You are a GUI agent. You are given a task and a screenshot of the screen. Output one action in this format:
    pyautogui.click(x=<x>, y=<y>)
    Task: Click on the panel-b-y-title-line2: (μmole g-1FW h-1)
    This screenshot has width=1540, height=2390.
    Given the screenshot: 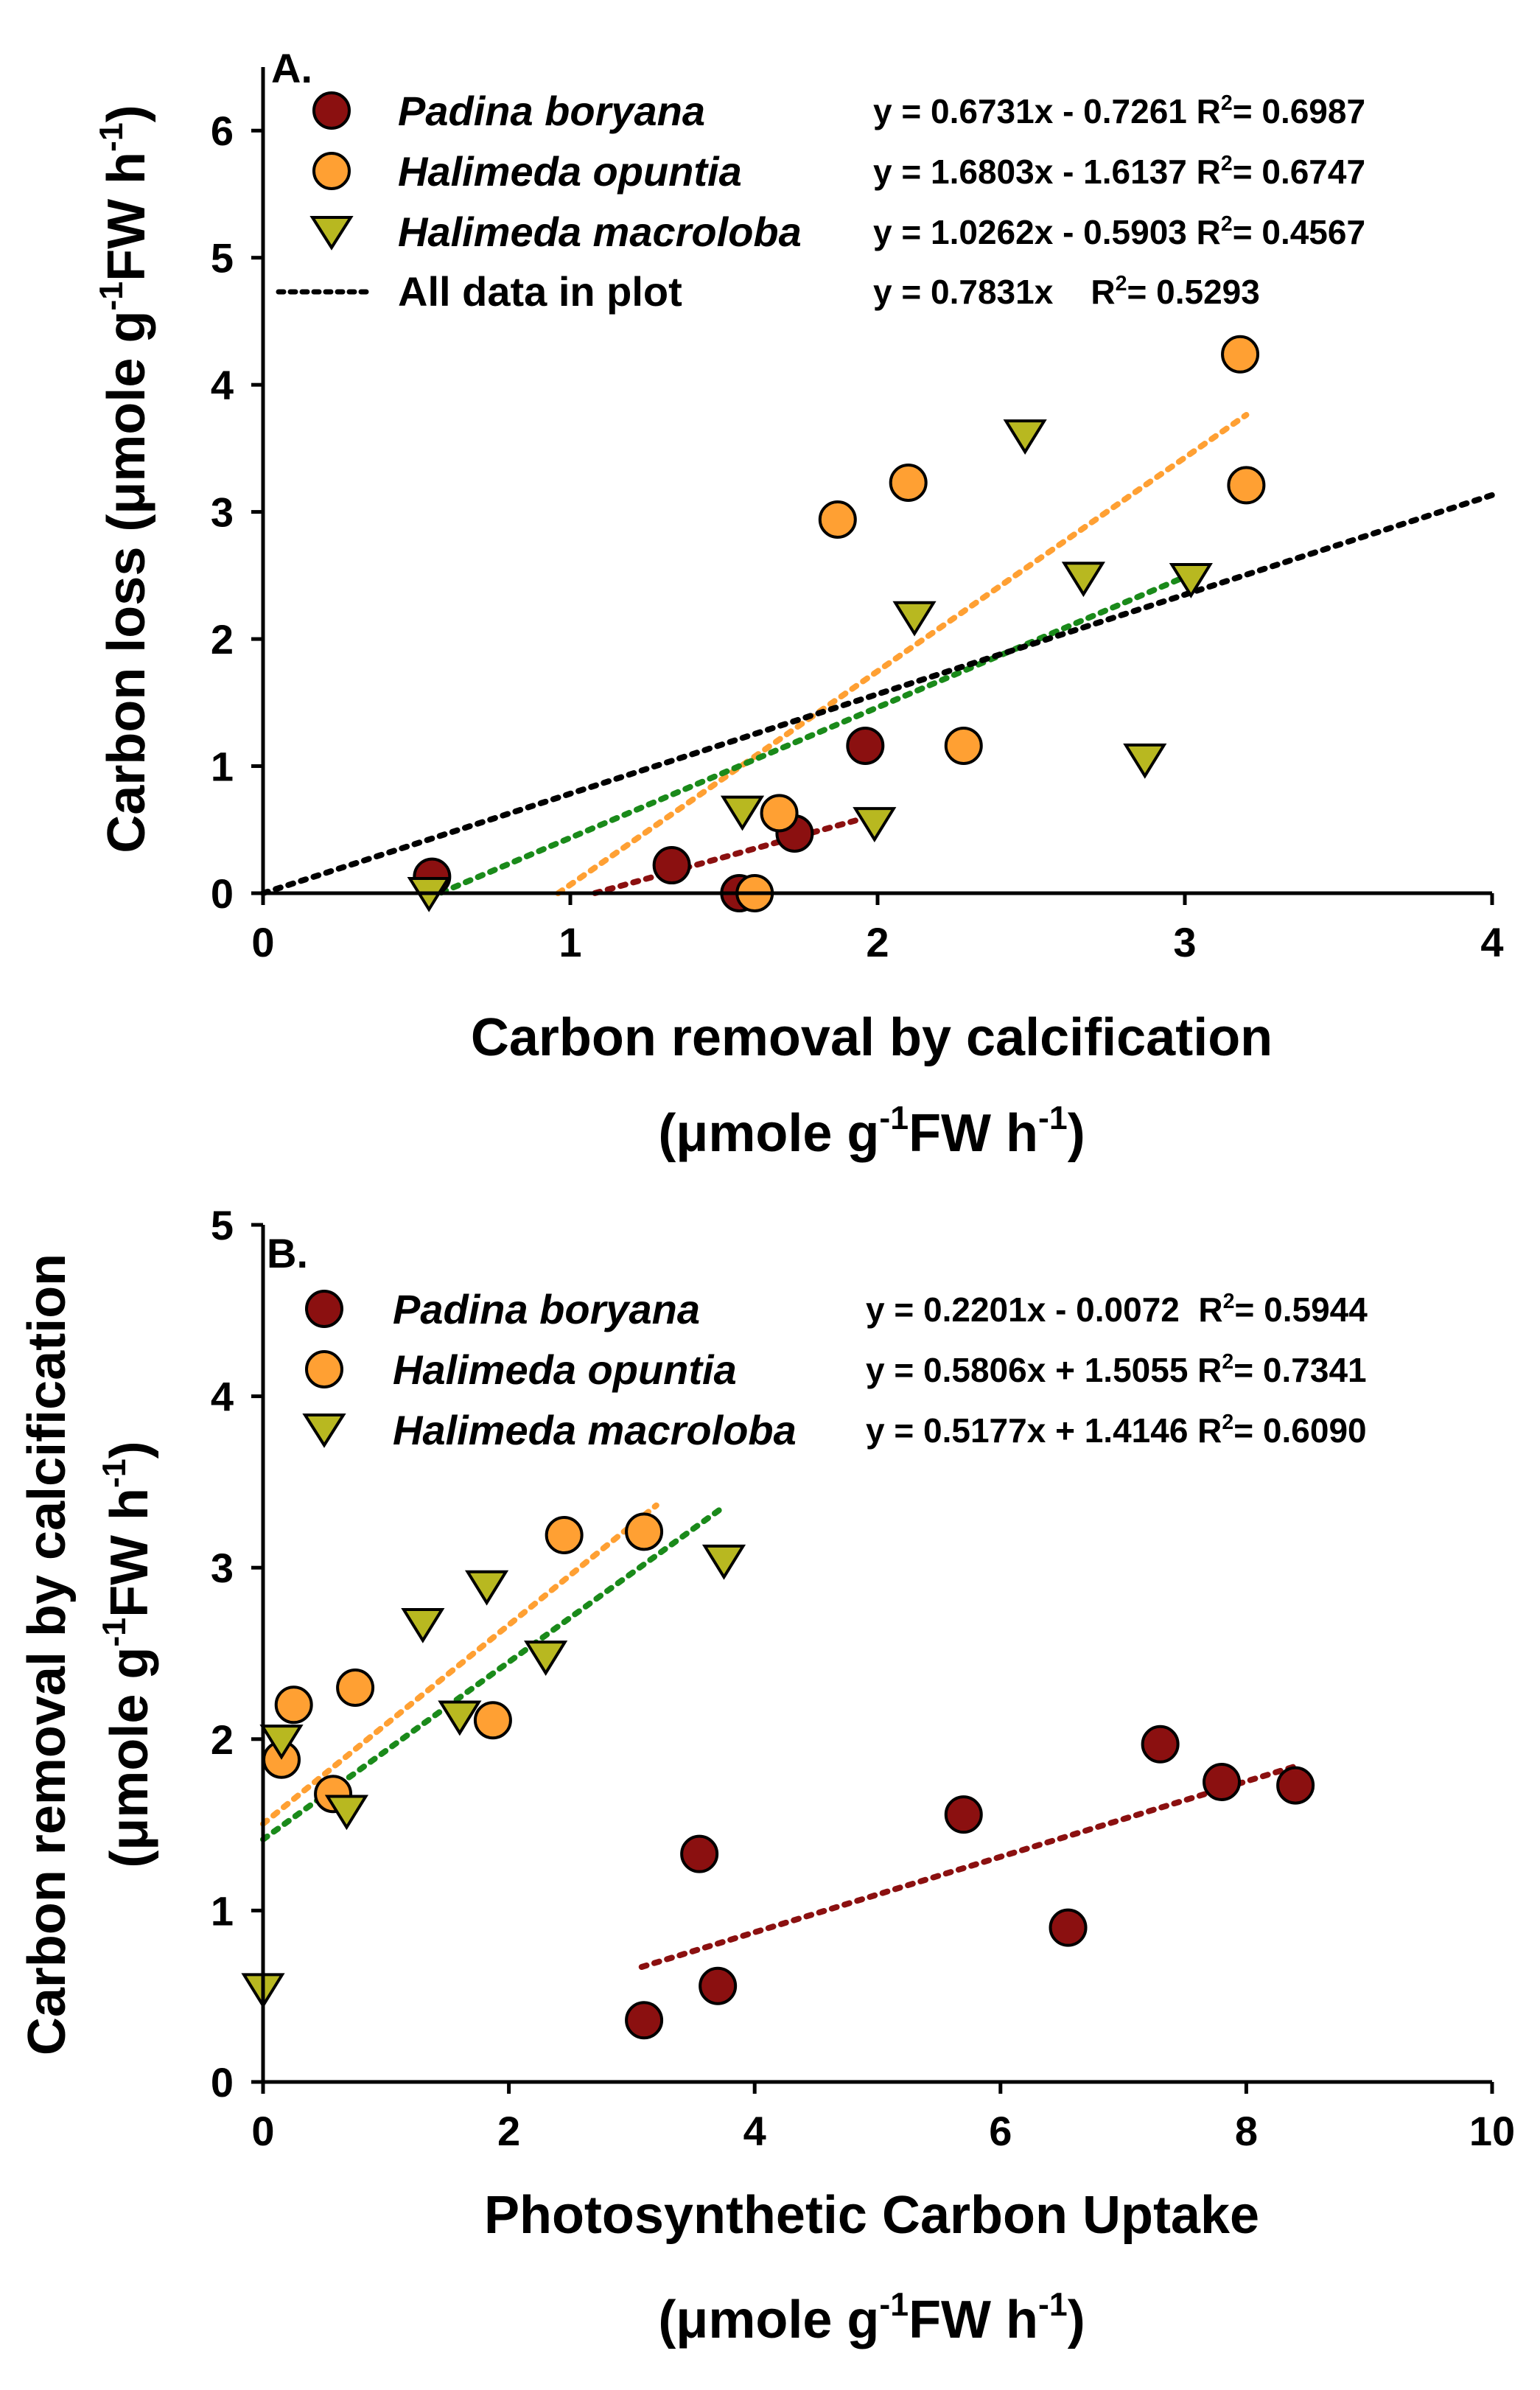 What is the action you would take?
    pyautogui.click(x=128, y=1654)
    